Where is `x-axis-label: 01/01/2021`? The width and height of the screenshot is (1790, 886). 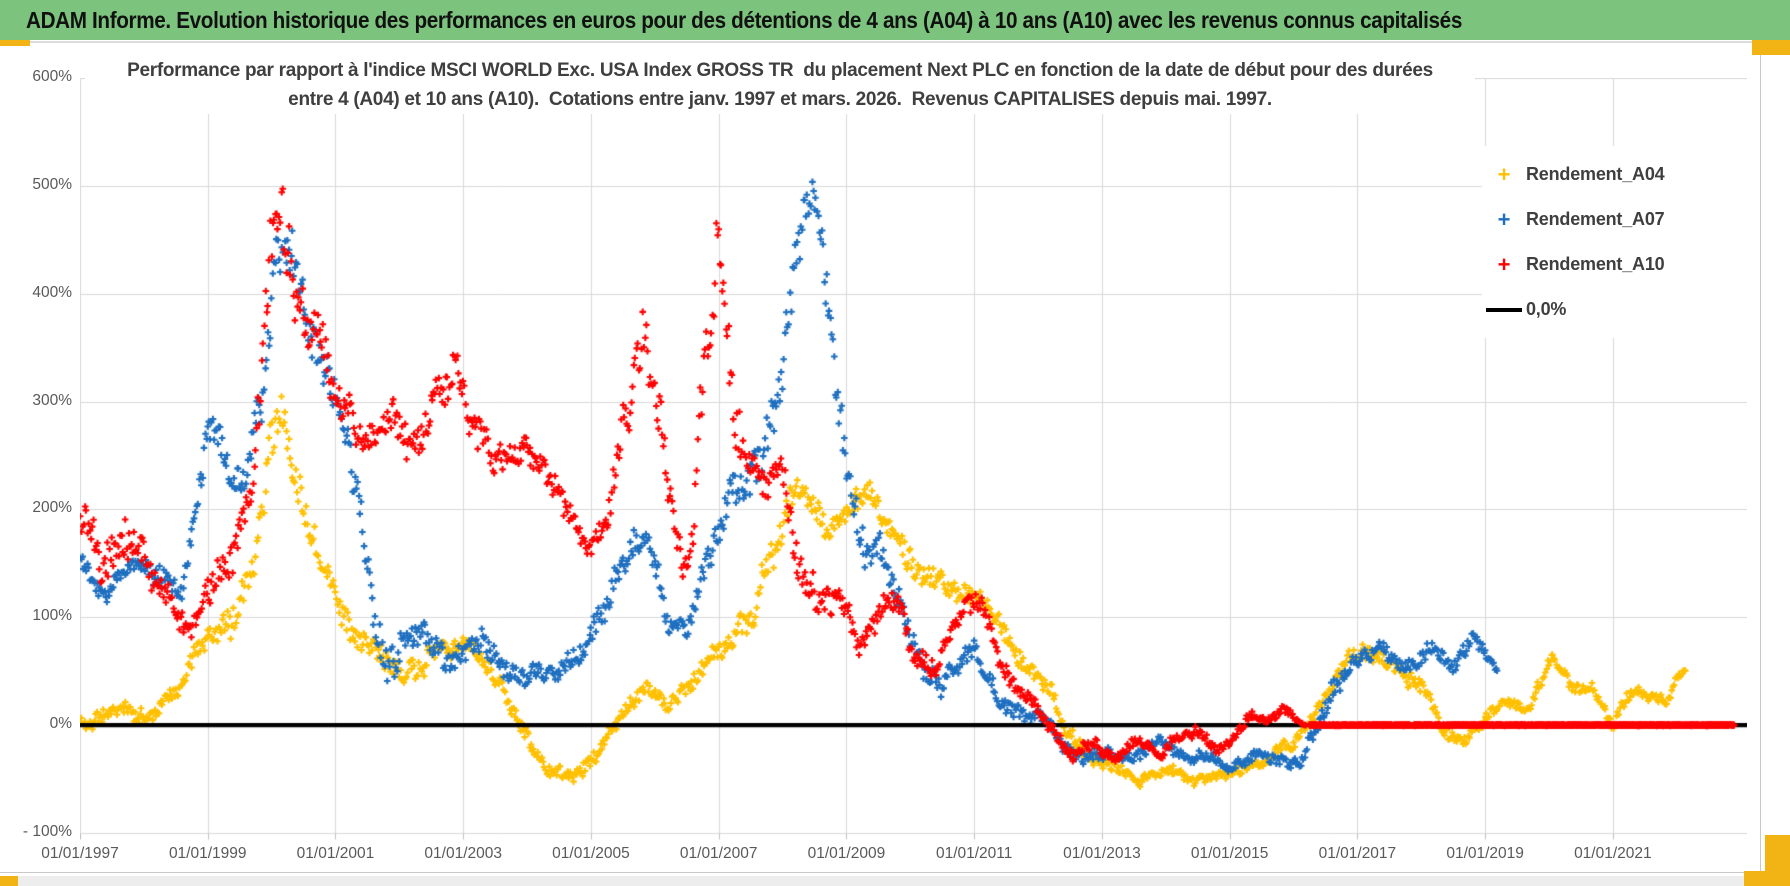
x-axis-label: 01/01/2021 is located at coordinates (1613, 853).